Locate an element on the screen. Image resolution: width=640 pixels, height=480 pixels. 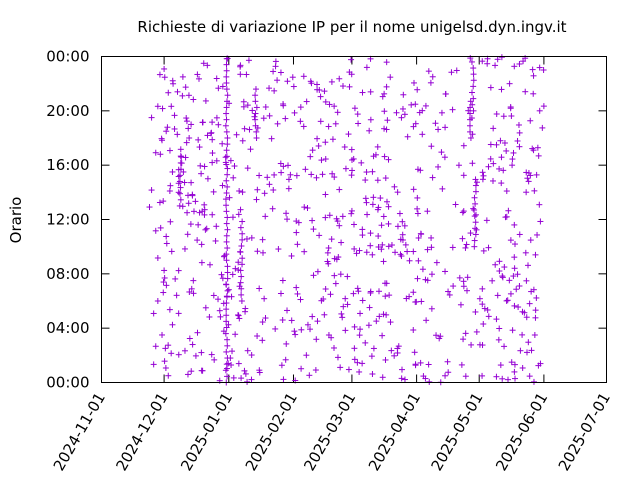
y-tick-label: 00:00 is located at coordinates (67, 57).